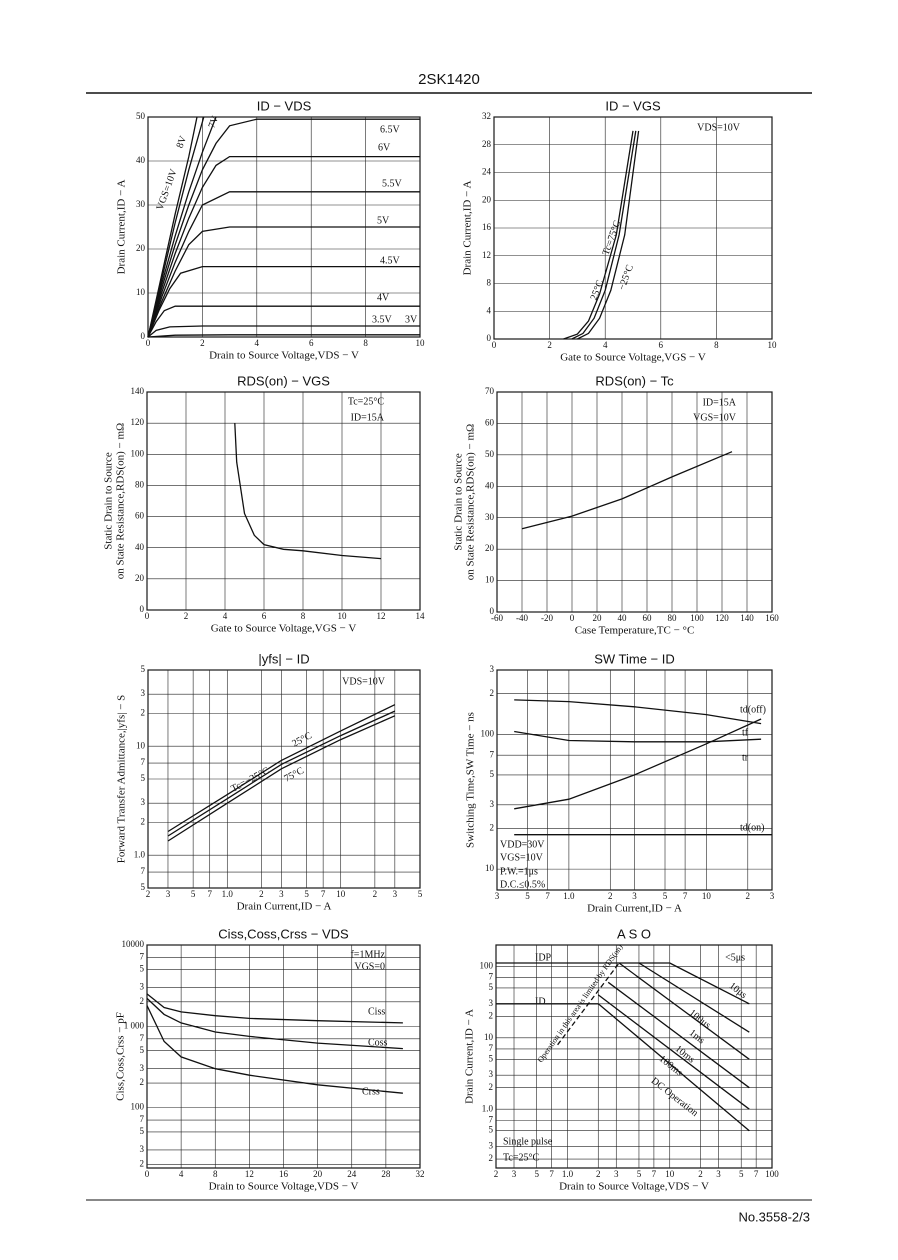  What do you see at coordinates (138, 1107) in the screenshot?
I see `y-tick-label: 100` at bounding box center [138, 1107].